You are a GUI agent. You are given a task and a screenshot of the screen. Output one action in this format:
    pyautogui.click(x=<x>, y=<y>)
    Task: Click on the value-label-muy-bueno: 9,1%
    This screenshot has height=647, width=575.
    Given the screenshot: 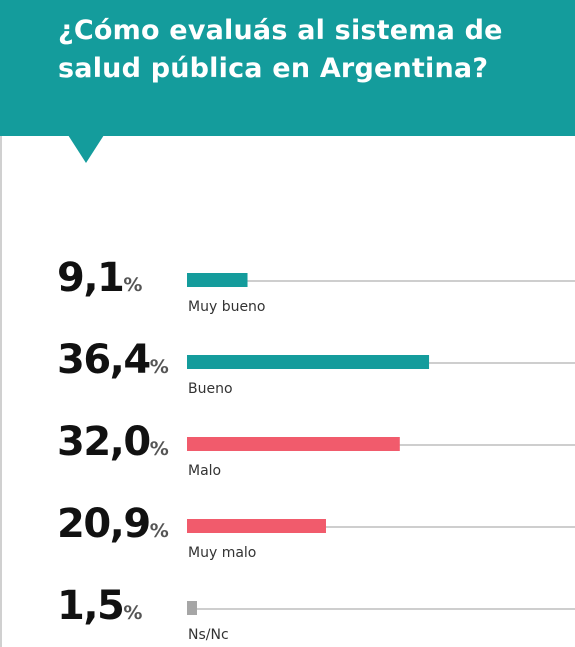 What is the action you would take?
    pyautogui.click(x=99, y=278)
    